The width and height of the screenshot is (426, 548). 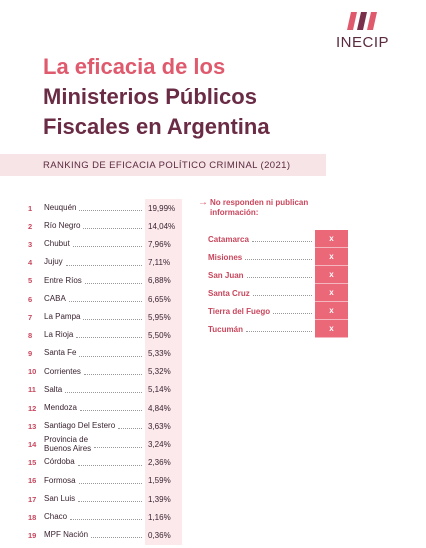 I want to click on province: MPF Nación, so click(x=66, y=535).